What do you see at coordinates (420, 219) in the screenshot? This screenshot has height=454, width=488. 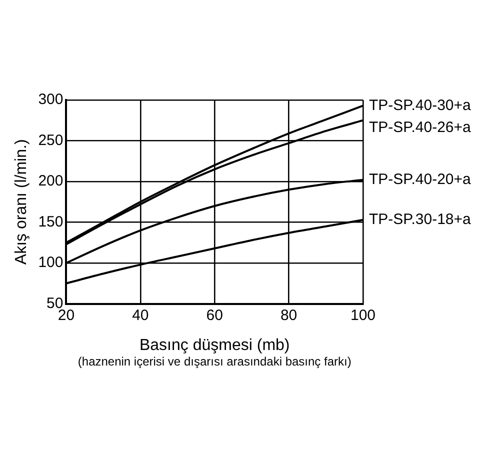 I see `series-label: TP-SP.30-18+a` at bounding box center [420, 219].